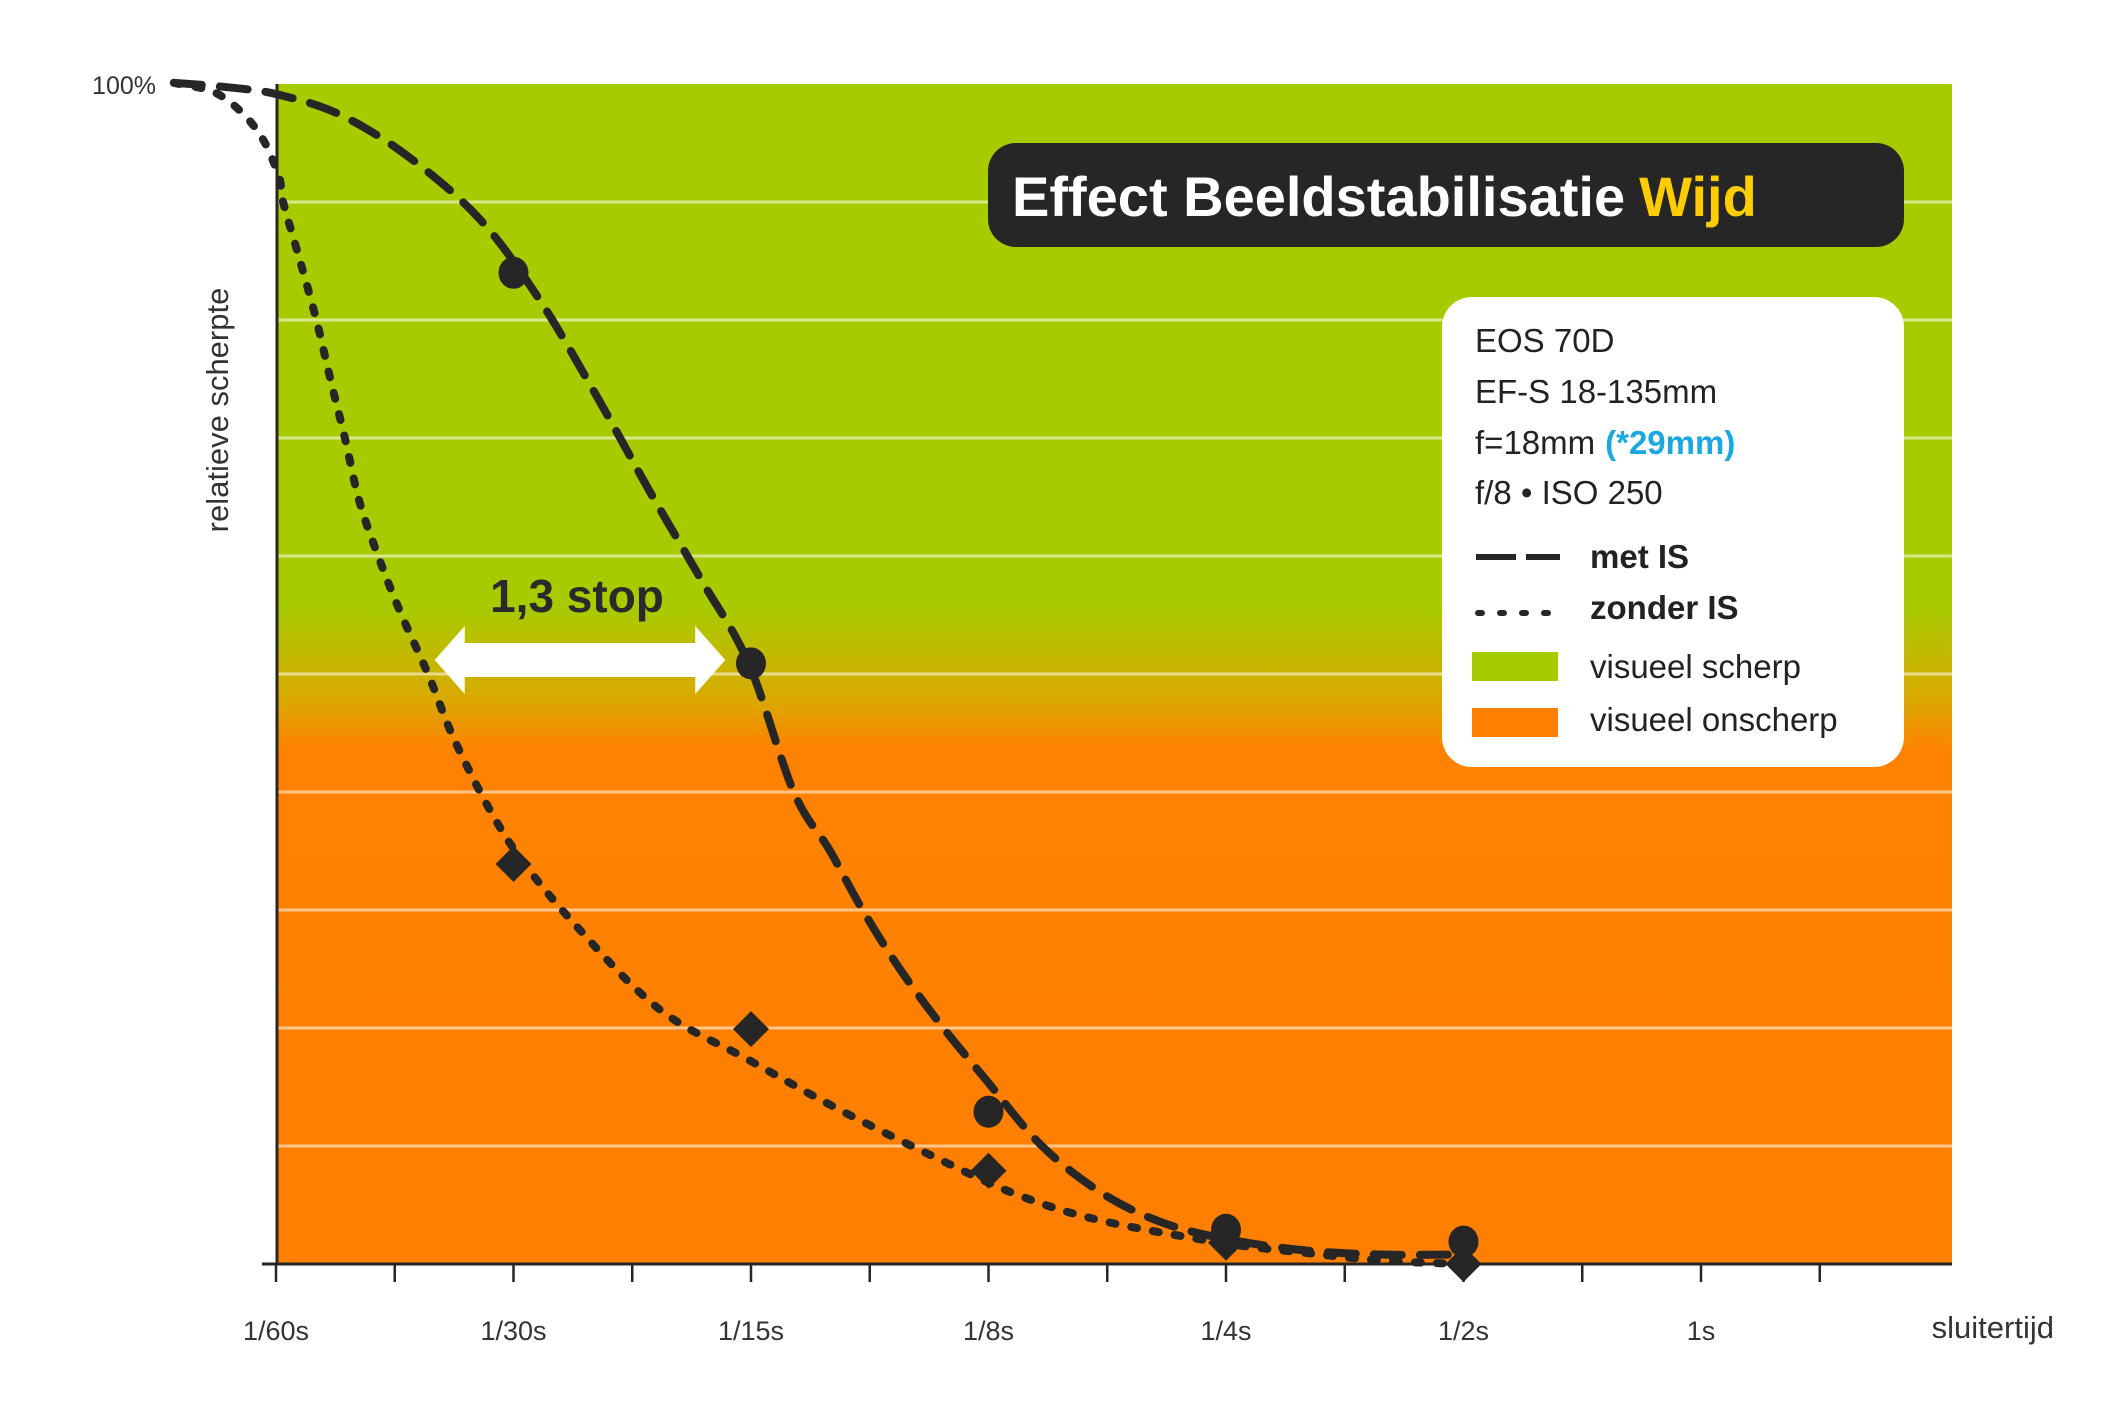 The width and height of the screenshot is (2126, 1417). I want to click on legend-swatch-scherp, so click(1515, 666).